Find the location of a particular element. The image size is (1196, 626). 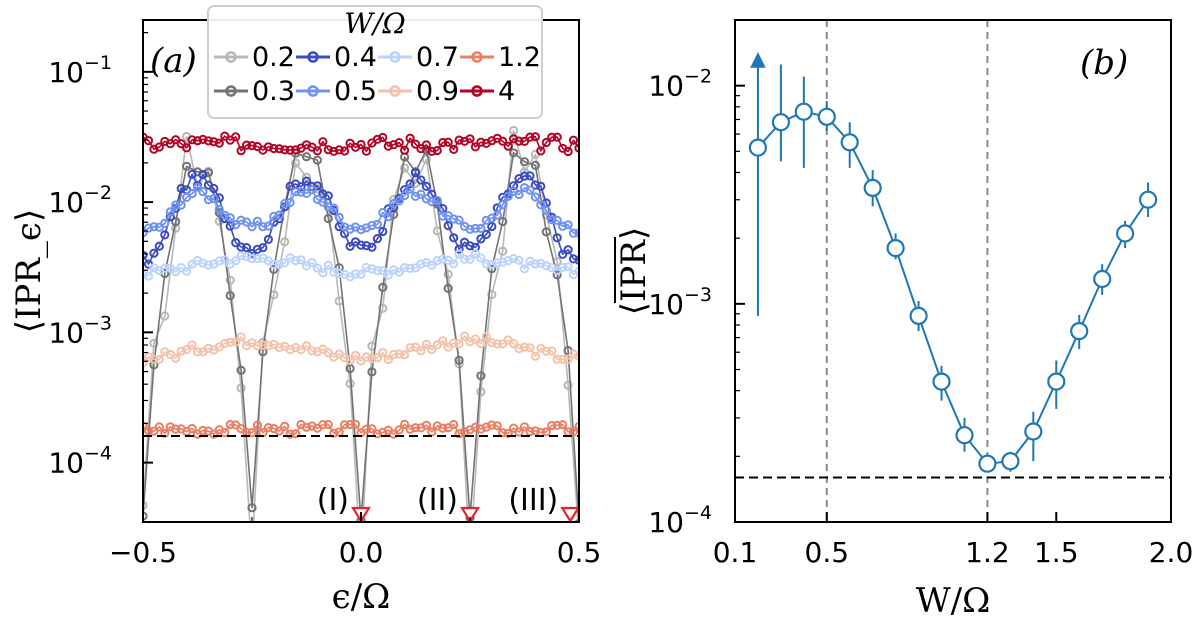

panel-b-label: (b) is located at coordinates (1104, 63).